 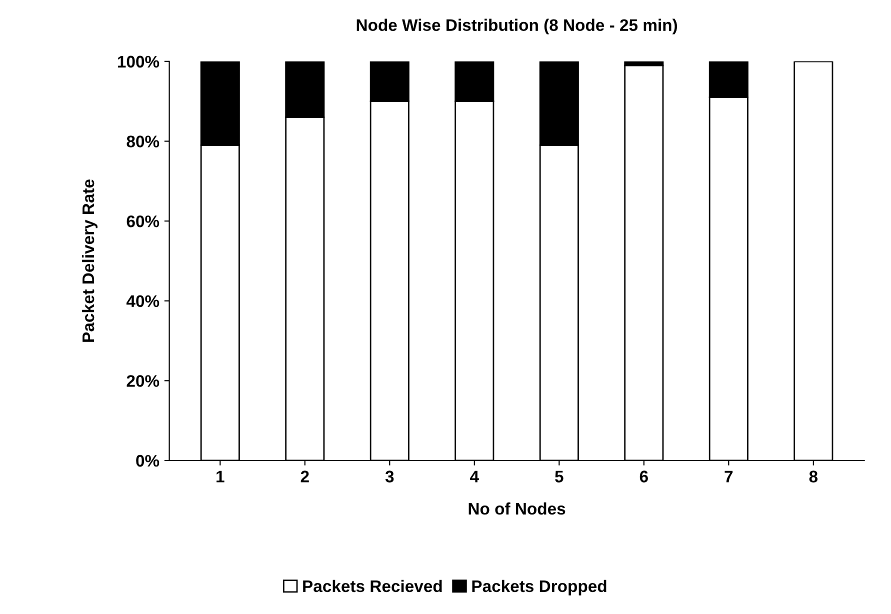 I want to click on x-tick-label: 1, so click(x=220, y=476).